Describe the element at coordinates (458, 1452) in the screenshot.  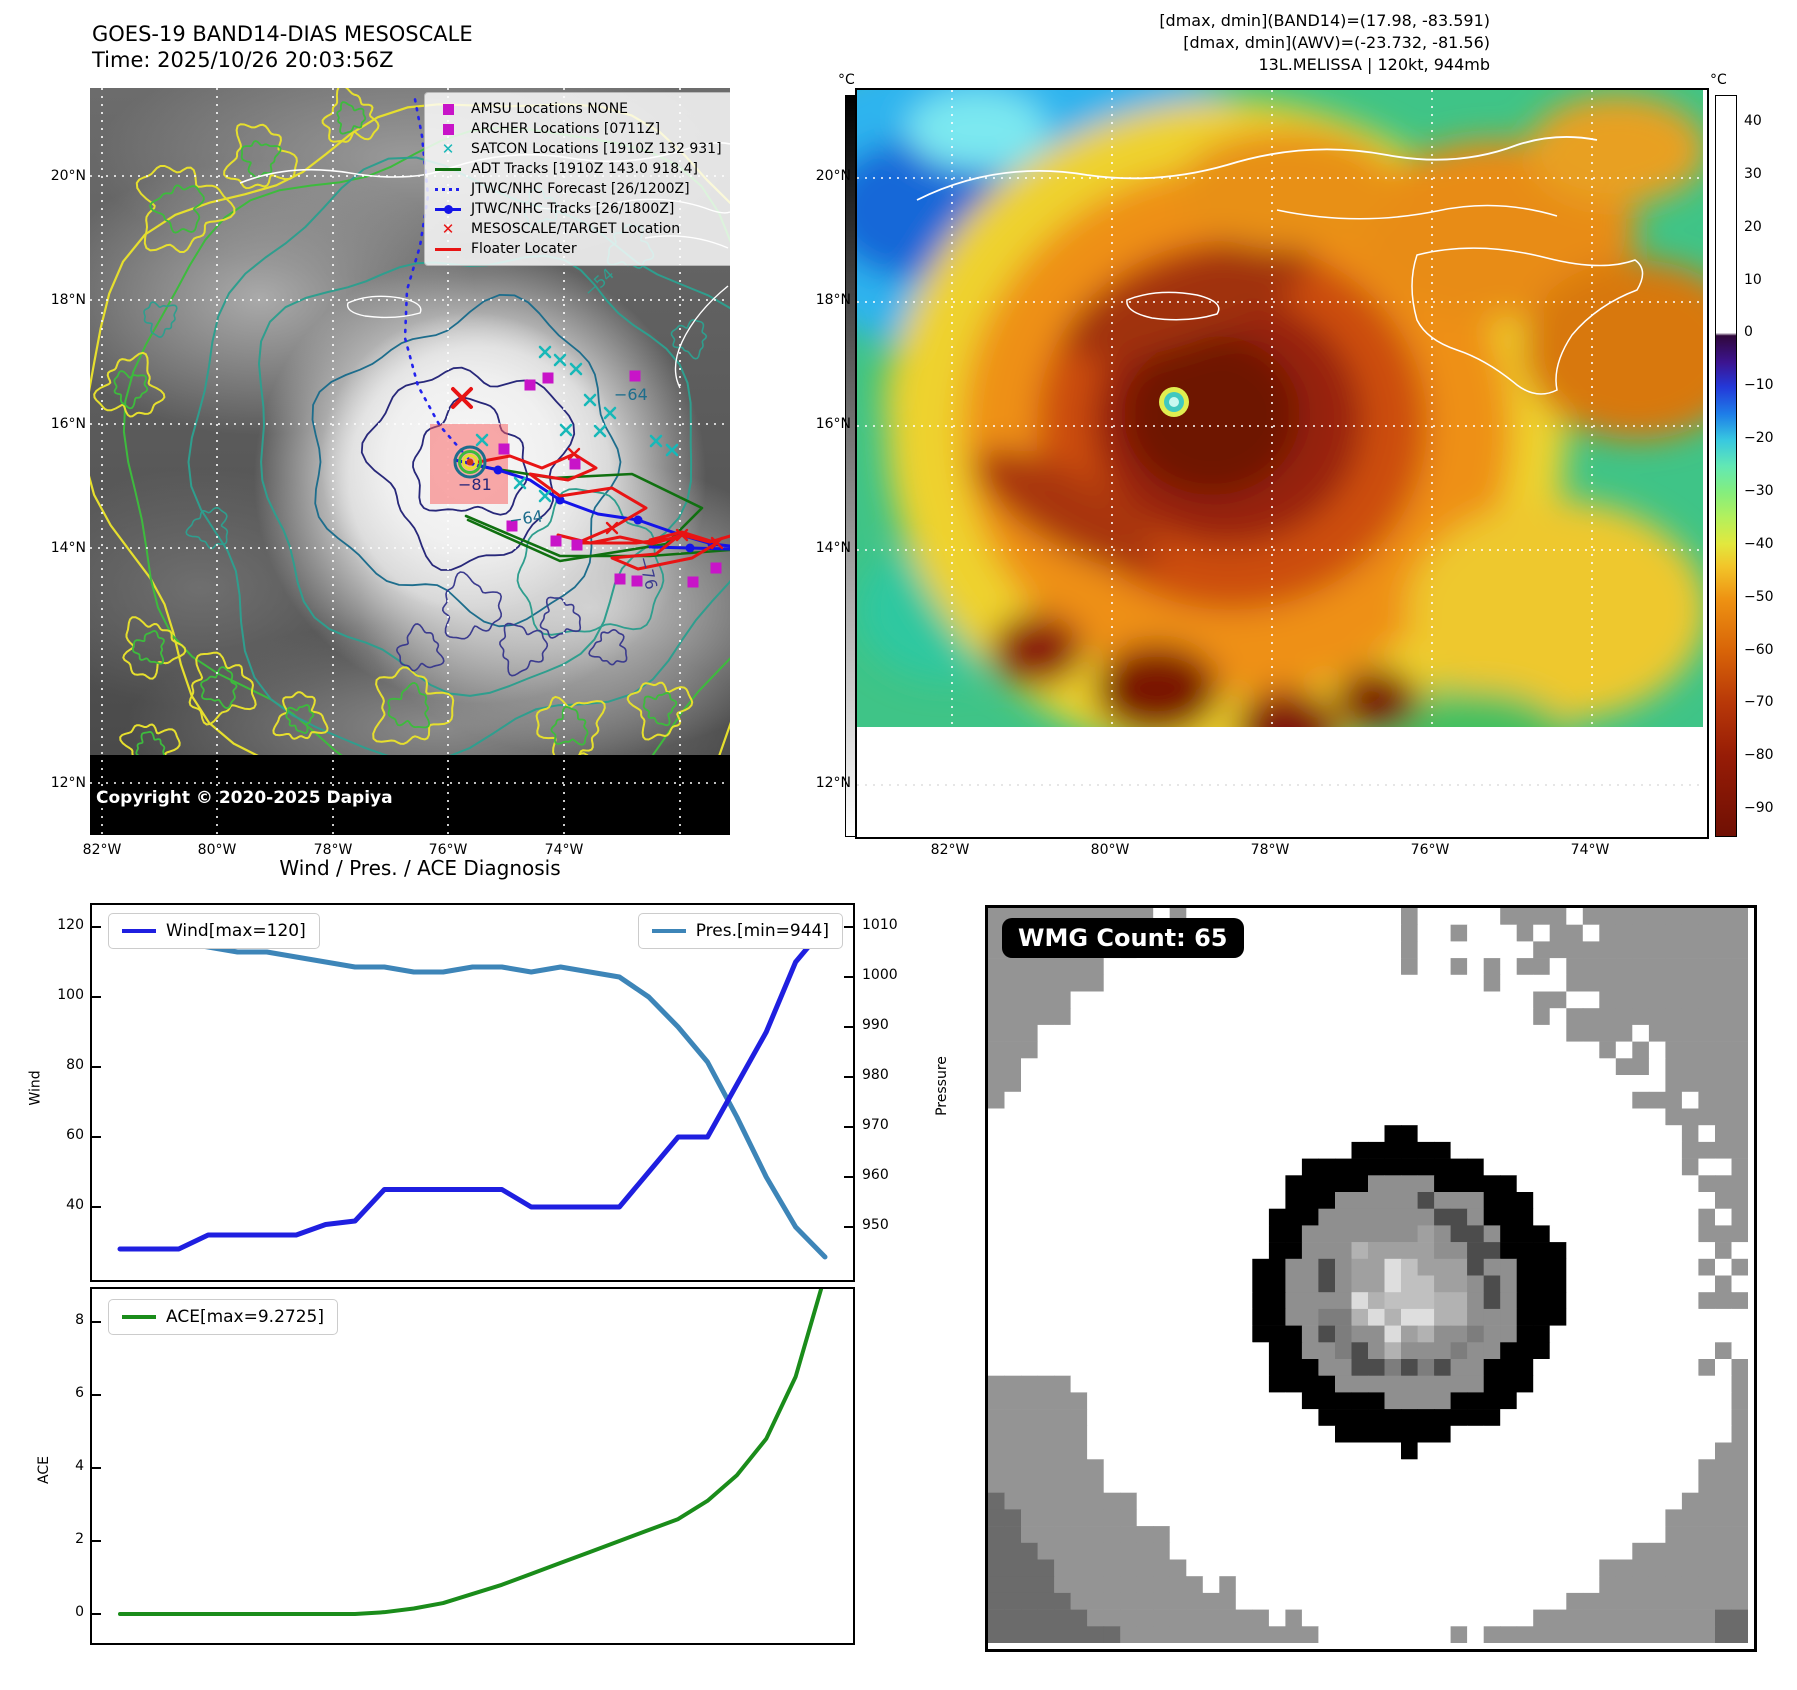
I see `ace-plot` at that location.